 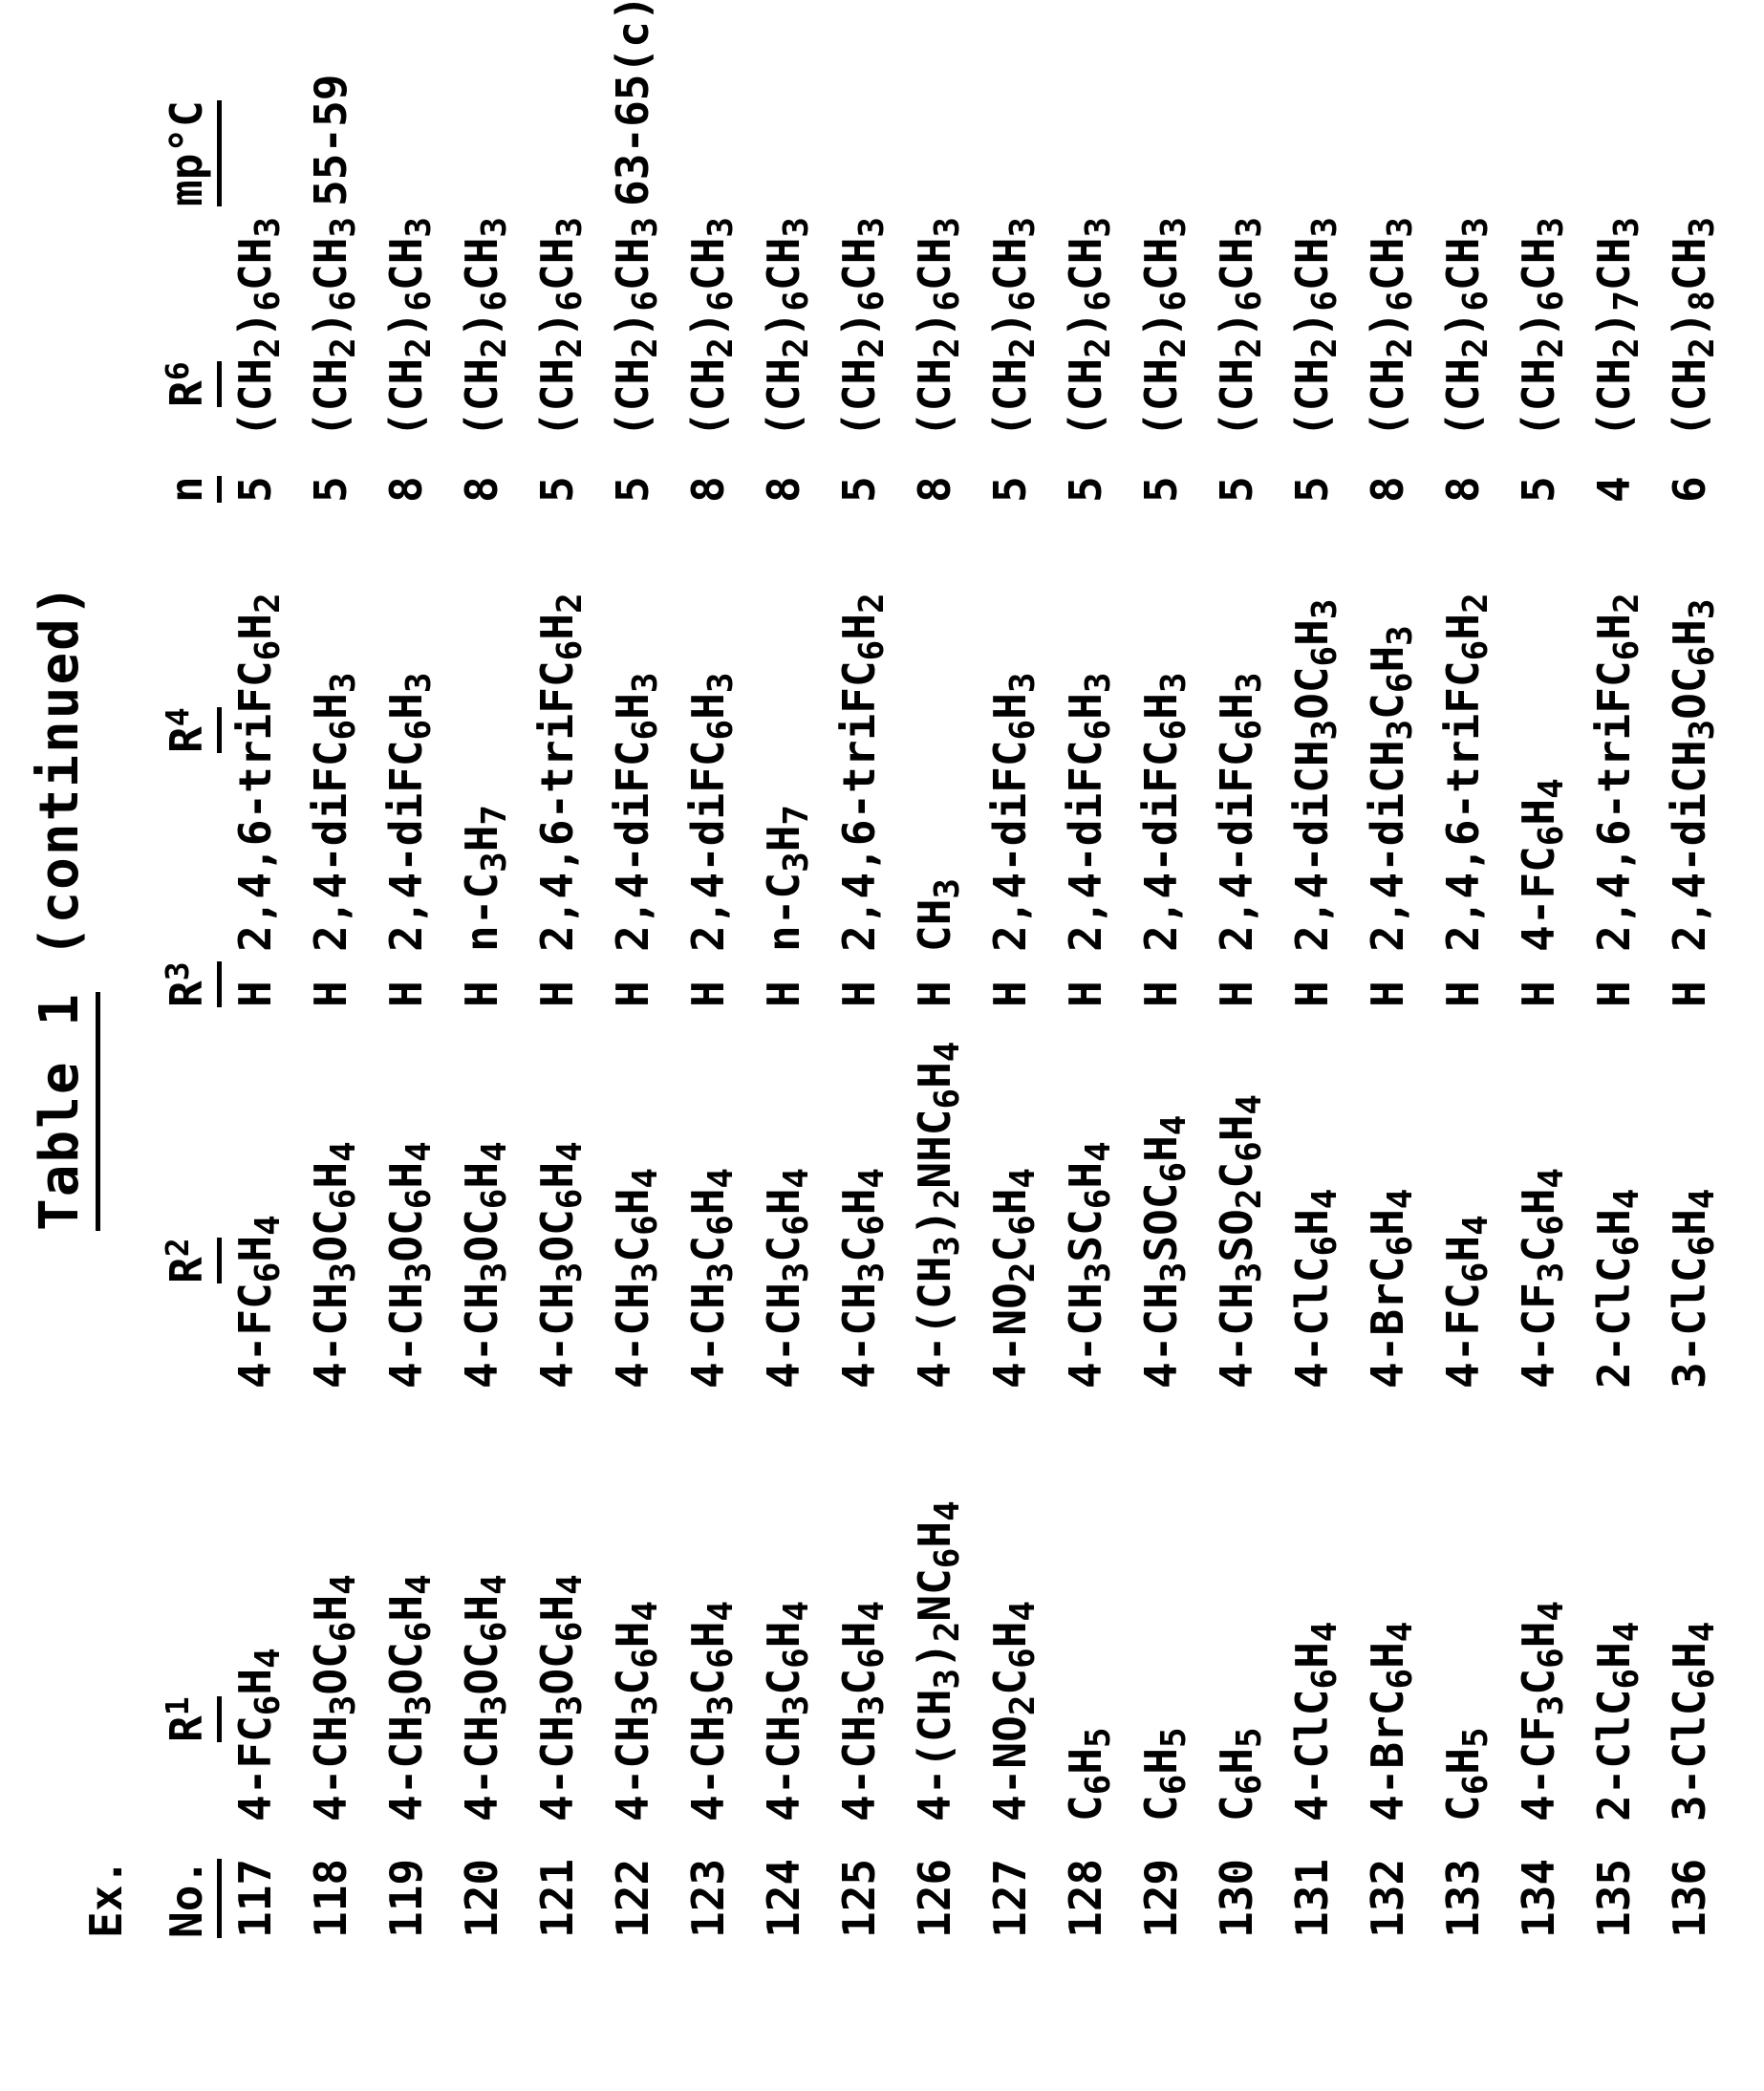 I want to click on cell-ex-no: 124, so click(x=784, y=1898).